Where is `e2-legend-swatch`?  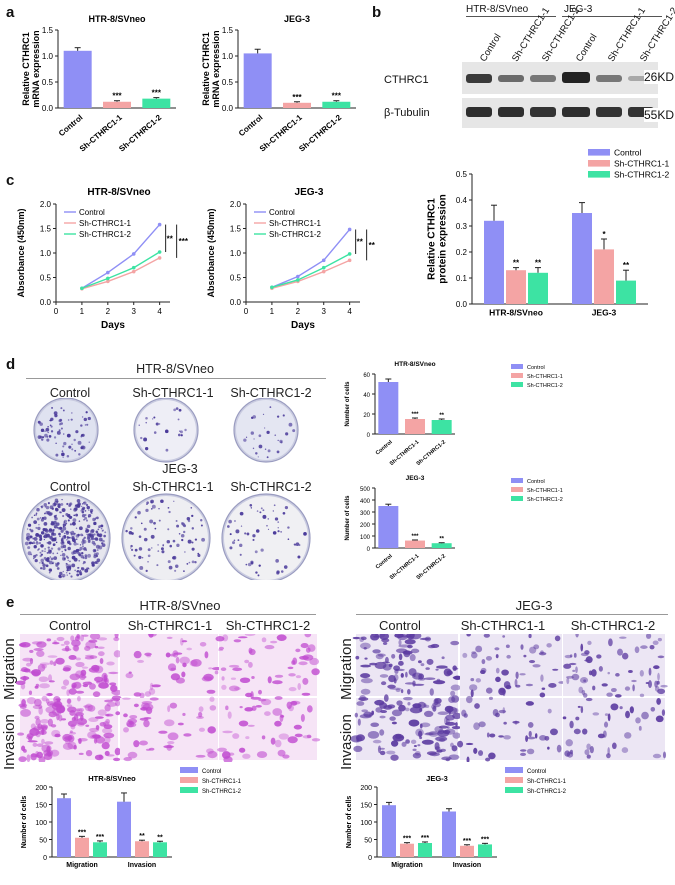 e2-legend-swatch is located at coordinates (514, 790).